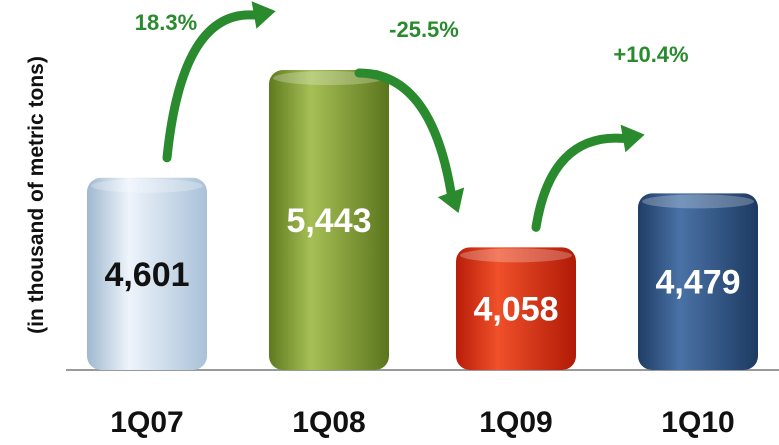  I want to click on category-label: 1Q08, so click(328, 422).